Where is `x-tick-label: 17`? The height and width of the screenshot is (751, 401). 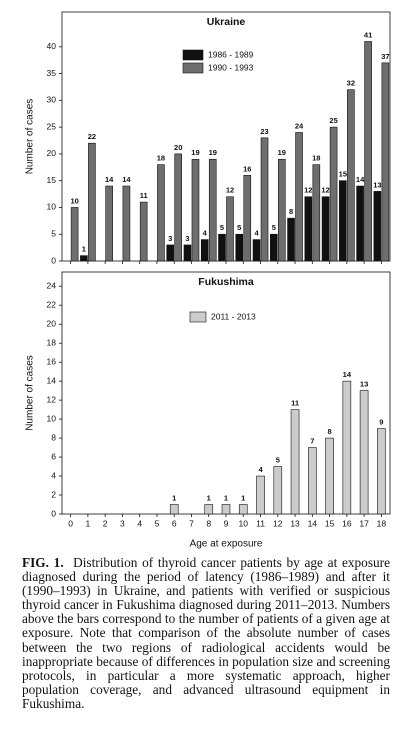 x-tick-label: 17 is located at coordinates (364, 523).